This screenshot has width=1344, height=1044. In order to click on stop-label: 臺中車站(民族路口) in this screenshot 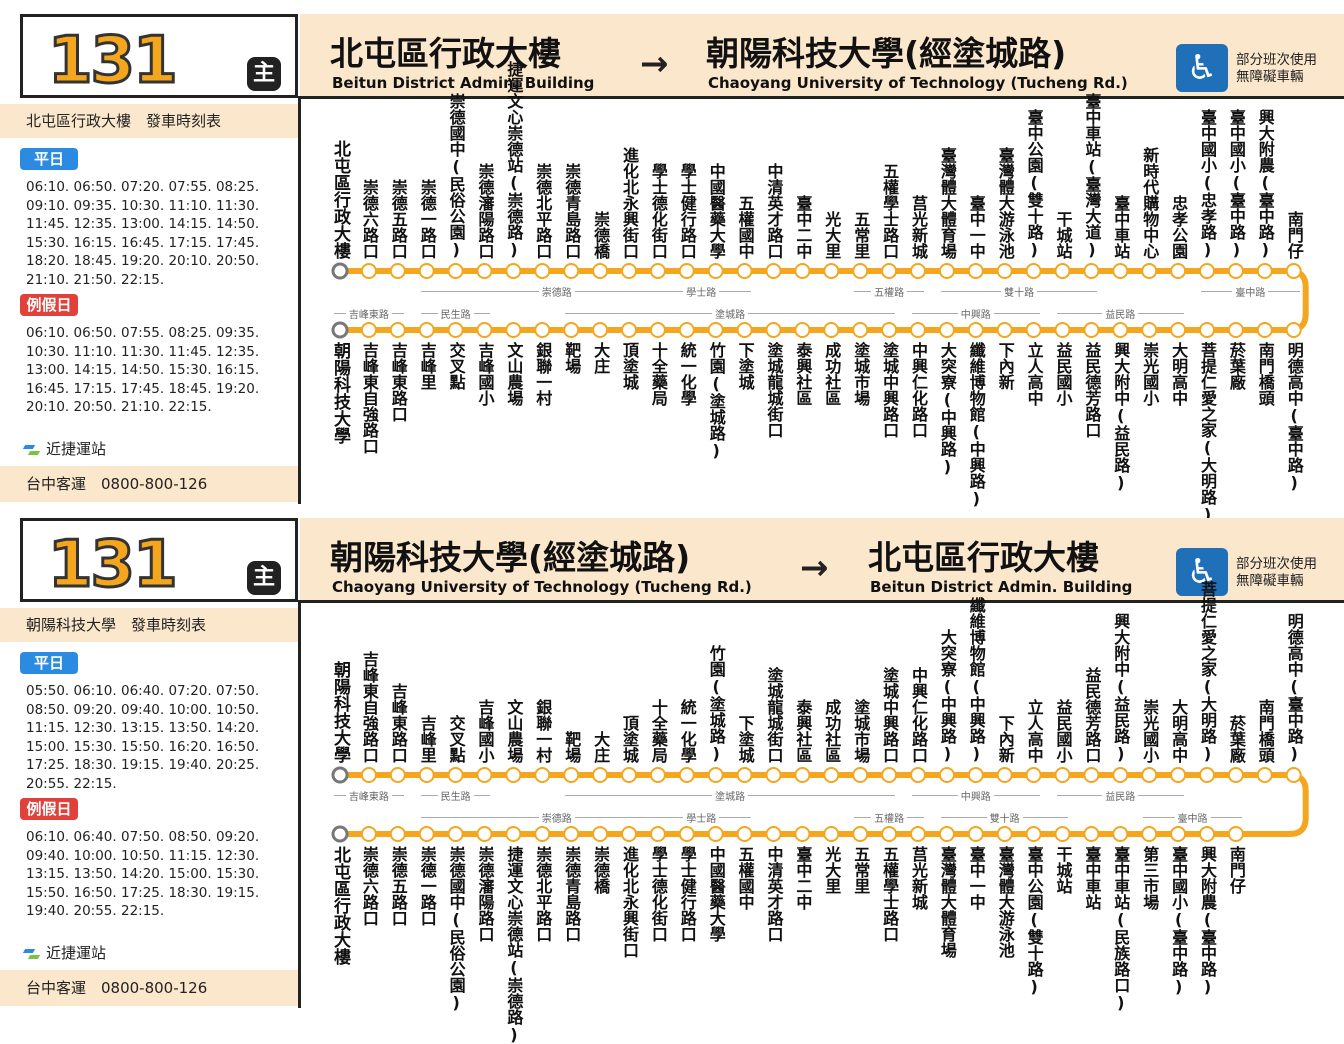, I will do `click(1121, 929)`.